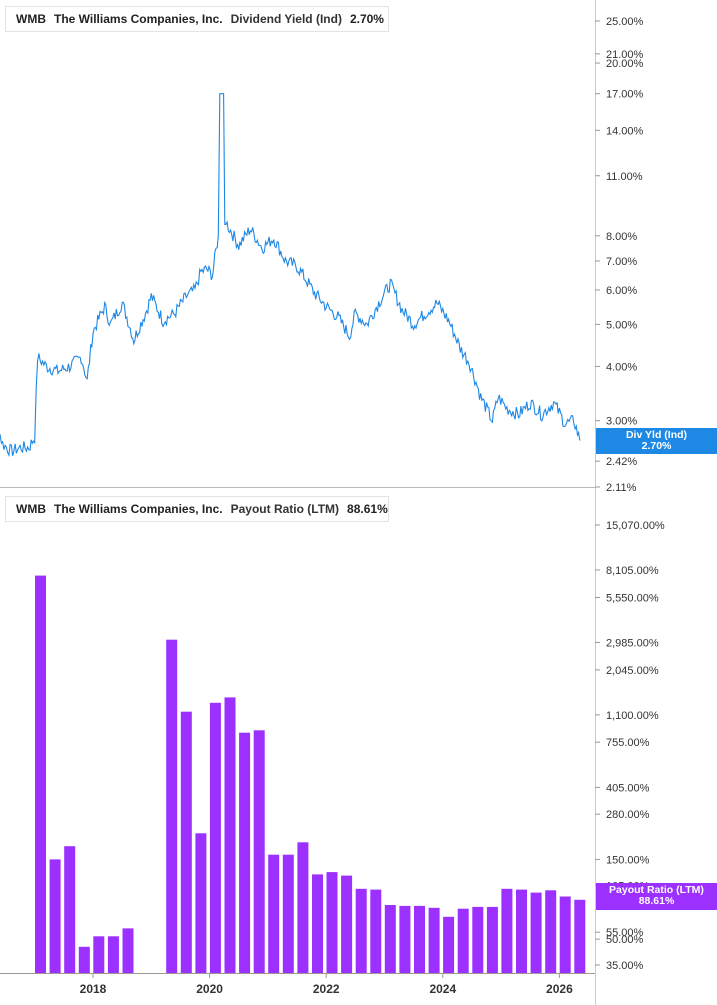 This screenshot has width=717, height=1005. I want to click on payout-y-tick-label: 755.00%, so click(628, 743).